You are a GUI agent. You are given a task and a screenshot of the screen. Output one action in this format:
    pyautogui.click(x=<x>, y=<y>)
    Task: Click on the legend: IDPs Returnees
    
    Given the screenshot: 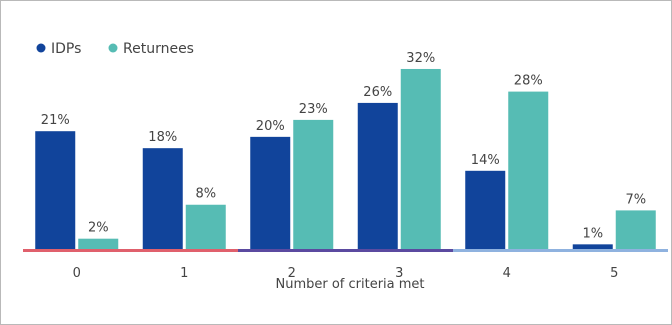 What is the action you would take?
    pyautogui.click(x=115, y=49)
    